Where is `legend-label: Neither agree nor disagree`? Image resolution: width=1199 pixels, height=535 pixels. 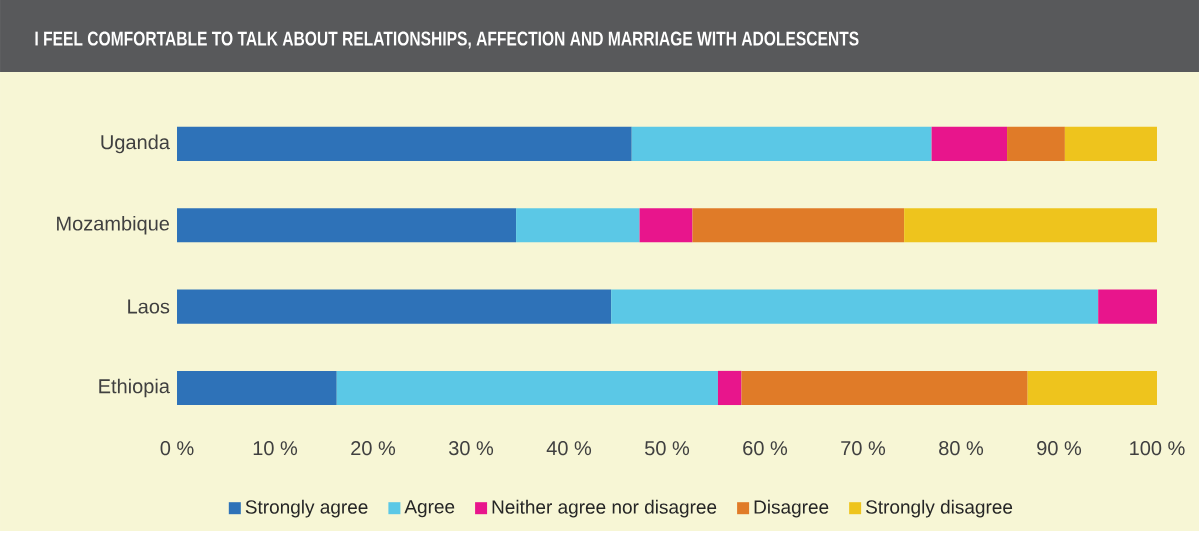 legend-label: Neither agree nor disagree is located at coordinates (604, 508).